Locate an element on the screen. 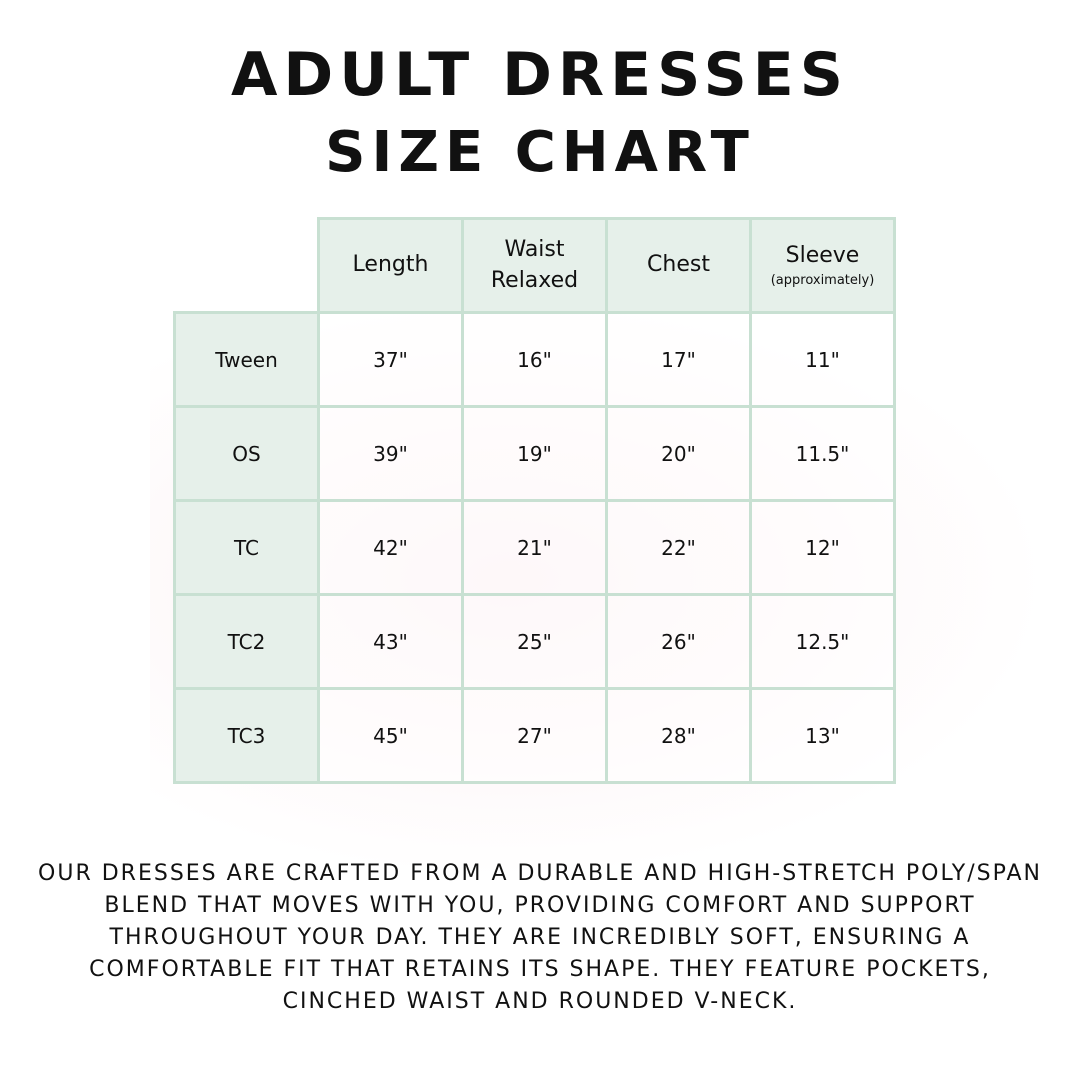 The width and height of the screenshot is (1080, 1080). header-chest: Chest is located at coordinates (678, 265).